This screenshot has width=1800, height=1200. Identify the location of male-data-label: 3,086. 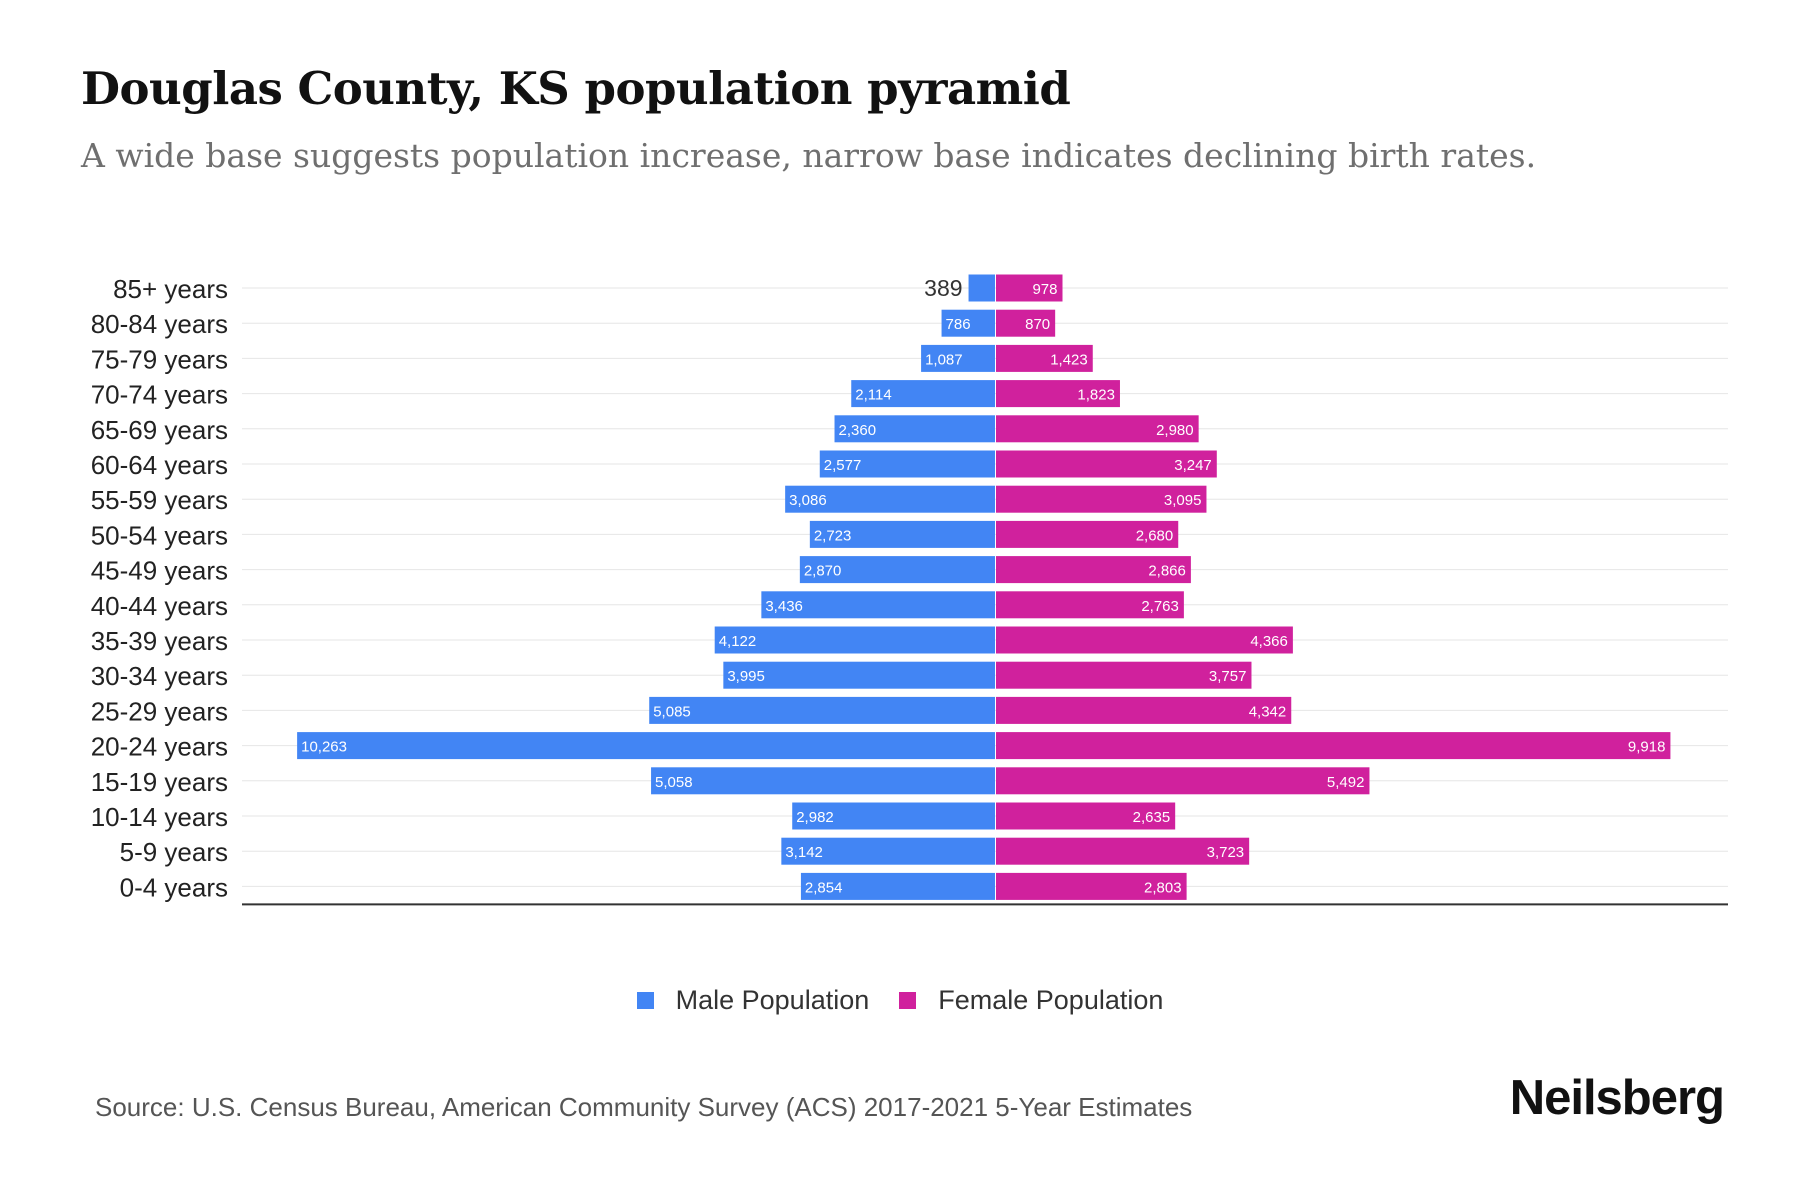
(808, 500).